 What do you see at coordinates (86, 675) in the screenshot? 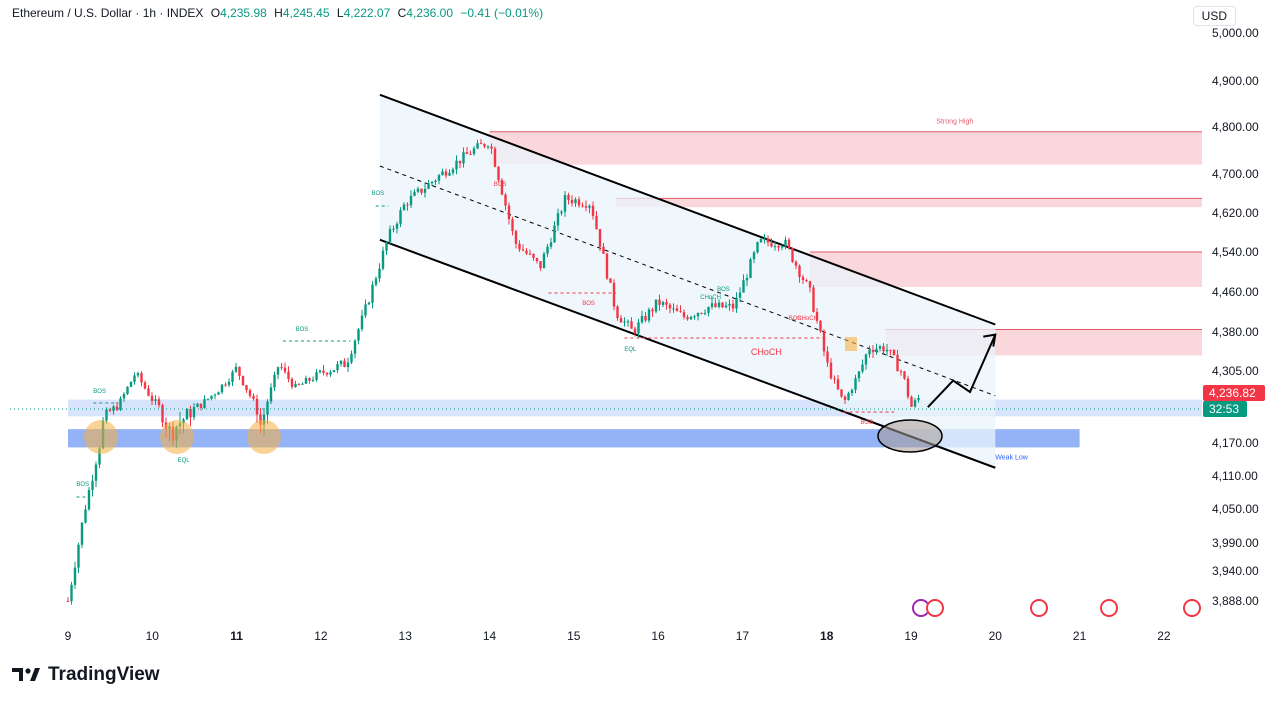
I see `tradingview-logo: TradingView` at bounding box center [86, 675].